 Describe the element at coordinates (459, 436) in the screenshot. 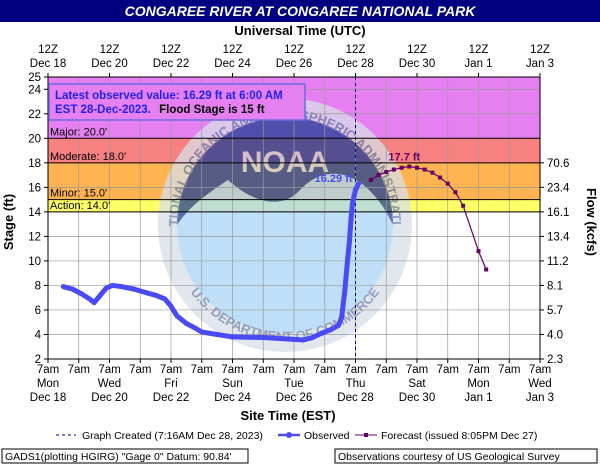

I see `legend-forecast-label: Forecast (issued 8:05PM Dec 27)` at that location.